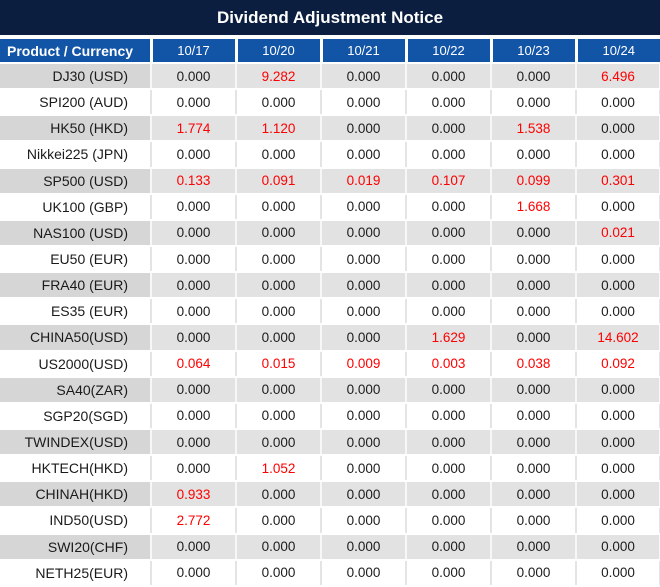 The height and width of the screenshot is (587, 660). What do you see at coordinates (279, 51) in the screenshot?
I see `column-header-date-2: 10/20` at bounding box center [279, 51].